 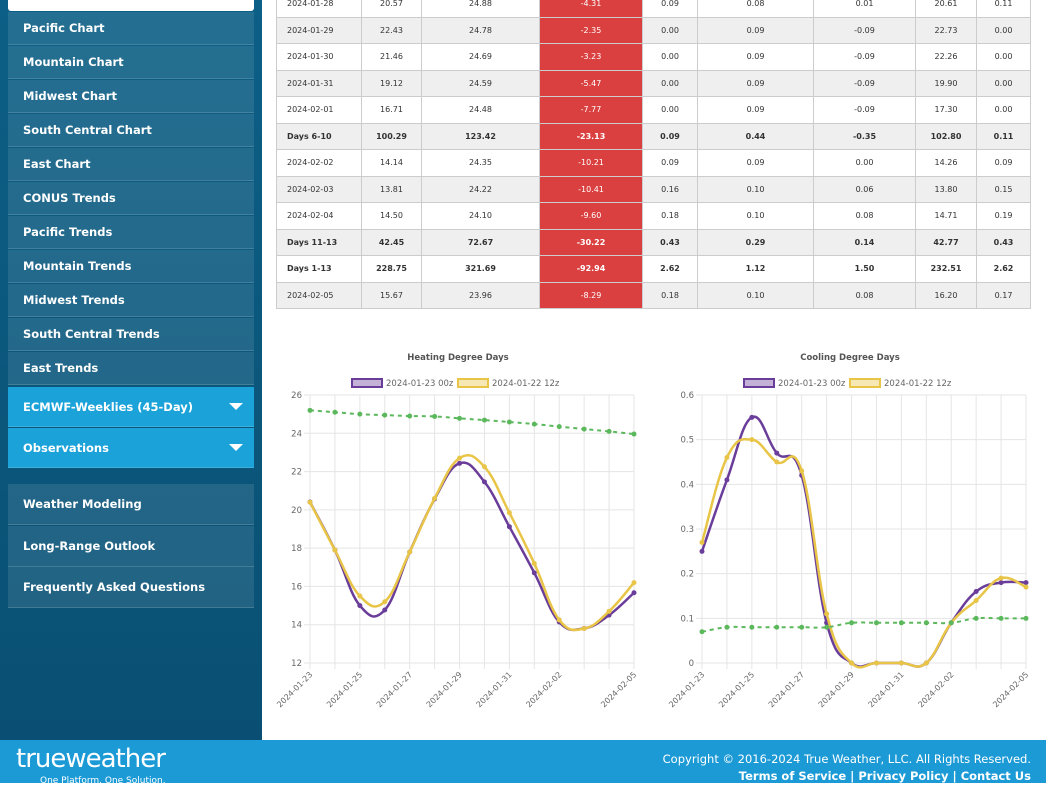 I want to click on menu-item: Pacific Chart, so click(x=131, y=28).